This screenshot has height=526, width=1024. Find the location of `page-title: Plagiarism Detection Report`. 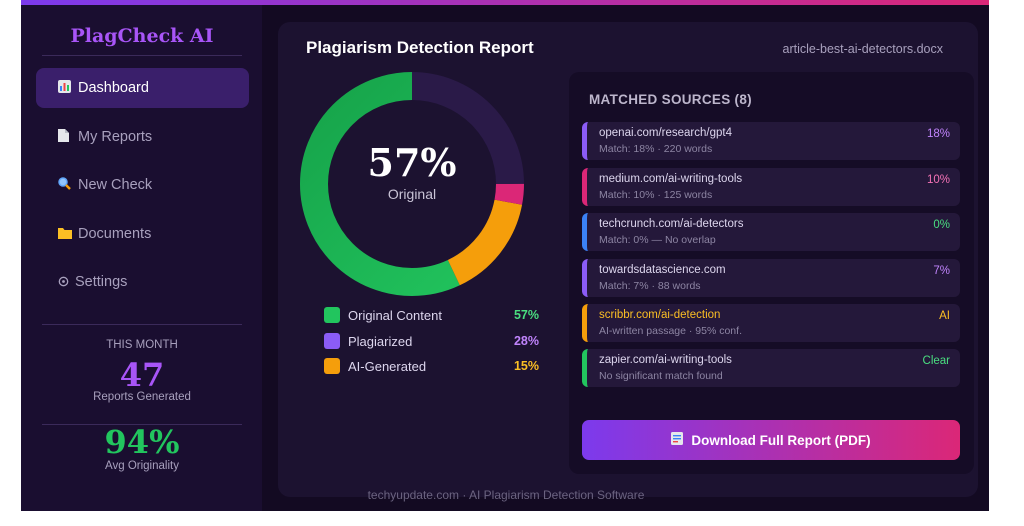

page-title: Plagiarism Detection Report is located at coordinates (420, 47).